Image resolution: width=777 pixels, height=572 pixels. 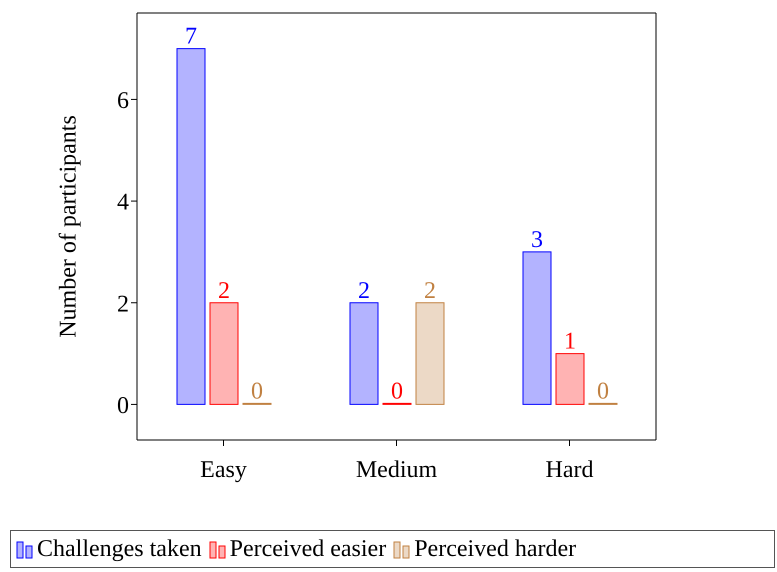 What do you see at coordinates (397, 470) in the screenshot?
I see `x-tick-label: Medium` at bounding box center [397, 470].